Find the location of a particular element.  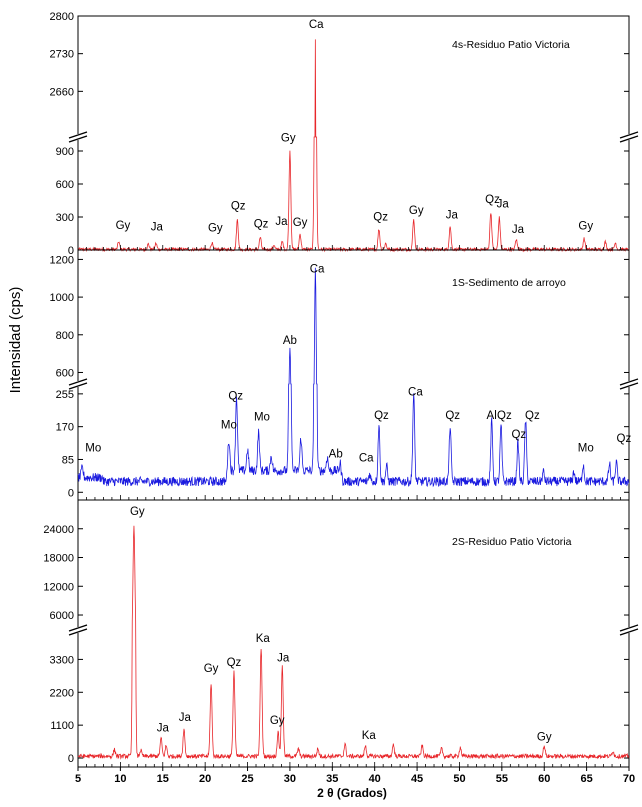

y-tick-label: 2800 is located at coordinates (62, 17).